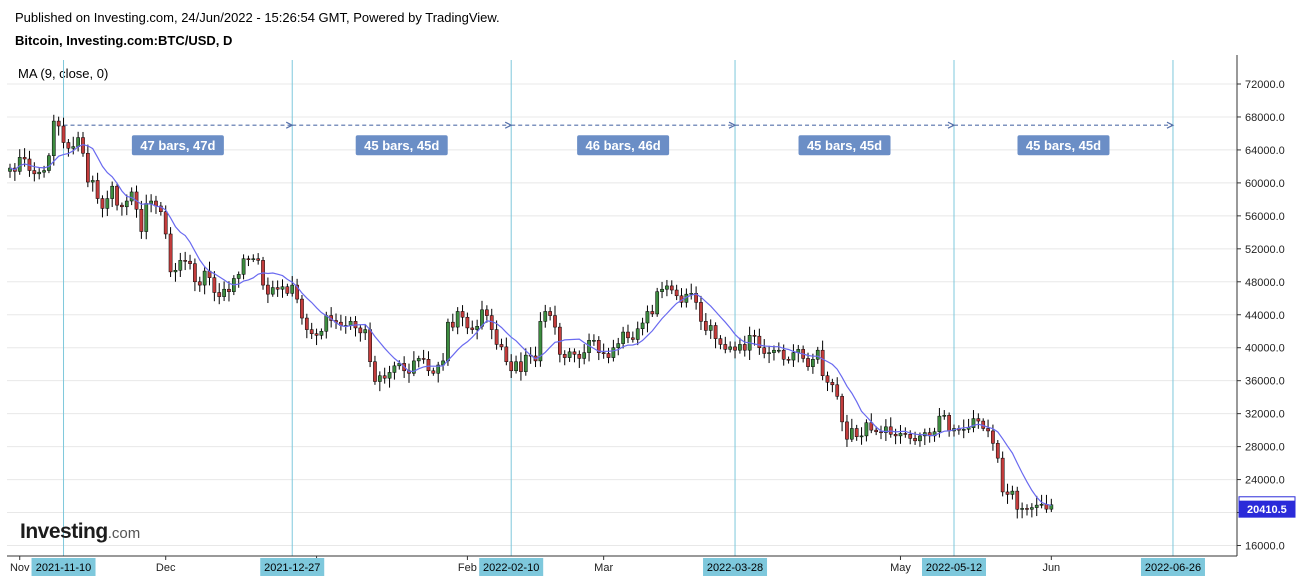 The image size is (1299, 580). I want to click on y-tick-label: 24000.0, so click(1265, 481).